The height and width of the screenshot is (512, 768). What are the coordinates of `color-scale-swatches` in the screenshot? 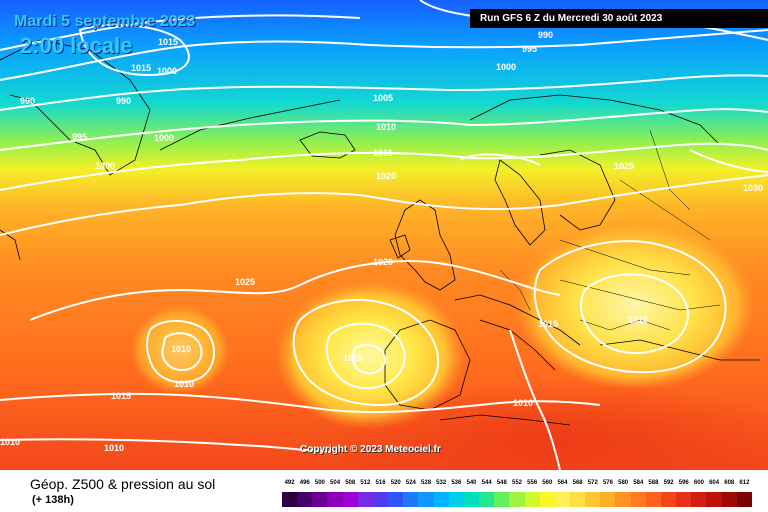 It's located at (517, 499).